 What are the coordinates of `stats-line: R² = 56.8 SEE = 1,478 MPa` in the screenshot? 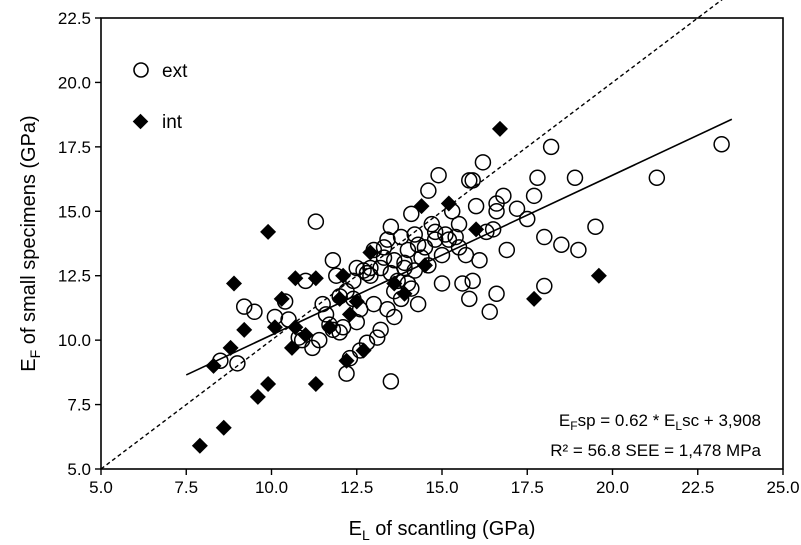 It's located at (655, 450).